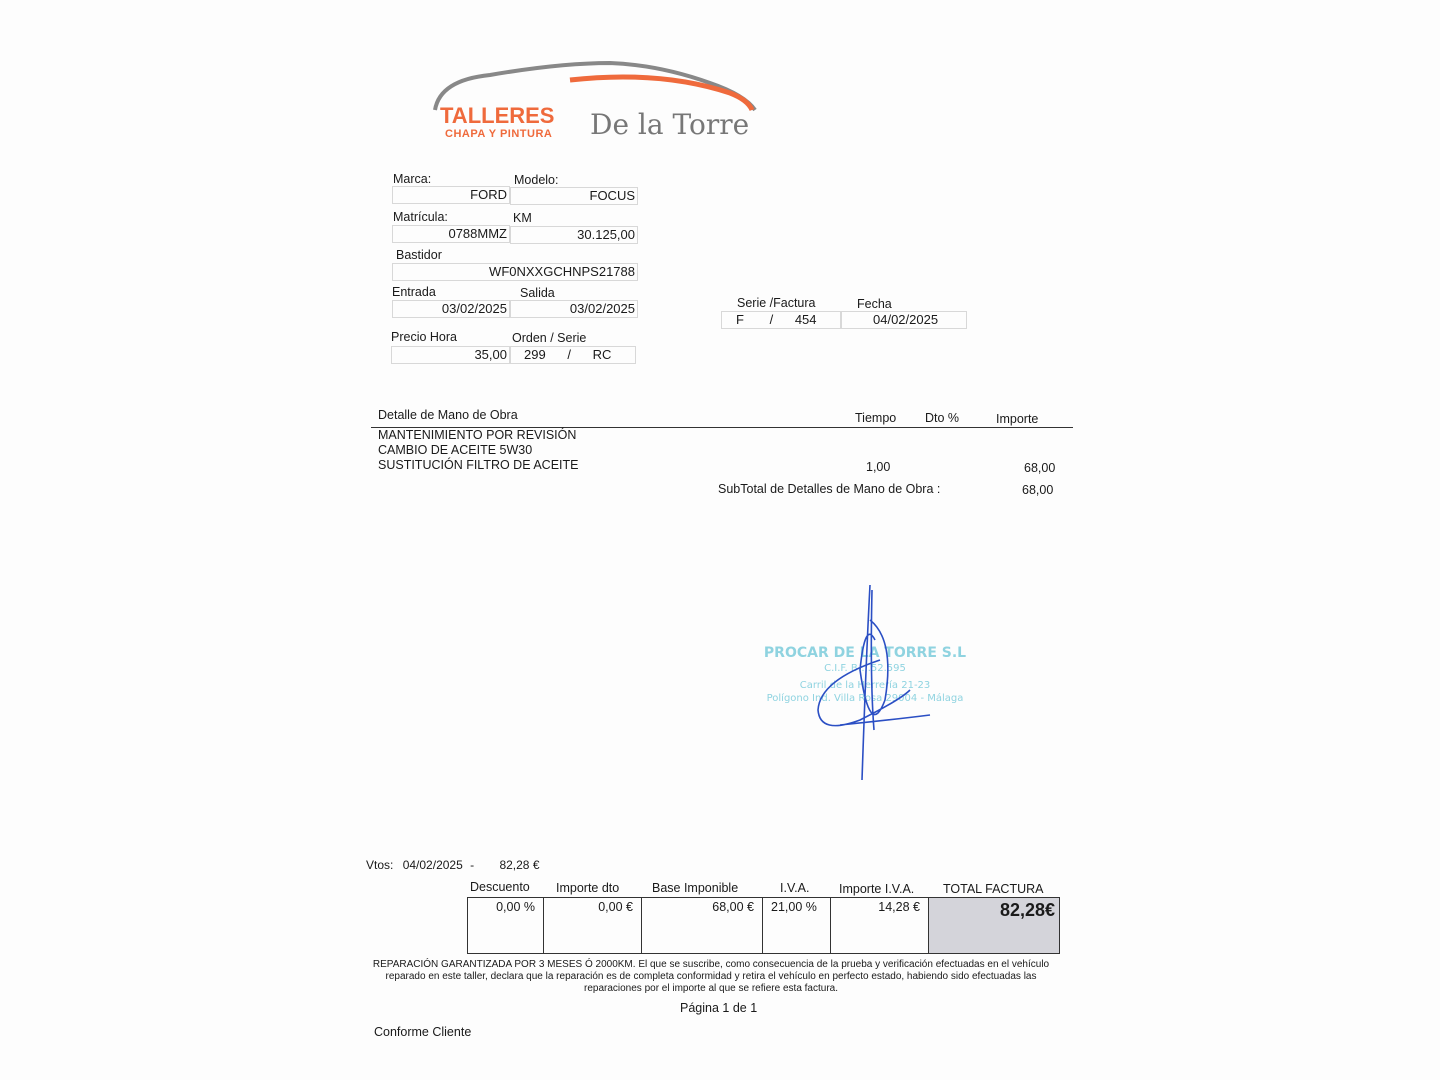  Describe the element at coordinates (592, 925) in the screenshot. I see `importe-dto-value: 0,00 €` at that location.